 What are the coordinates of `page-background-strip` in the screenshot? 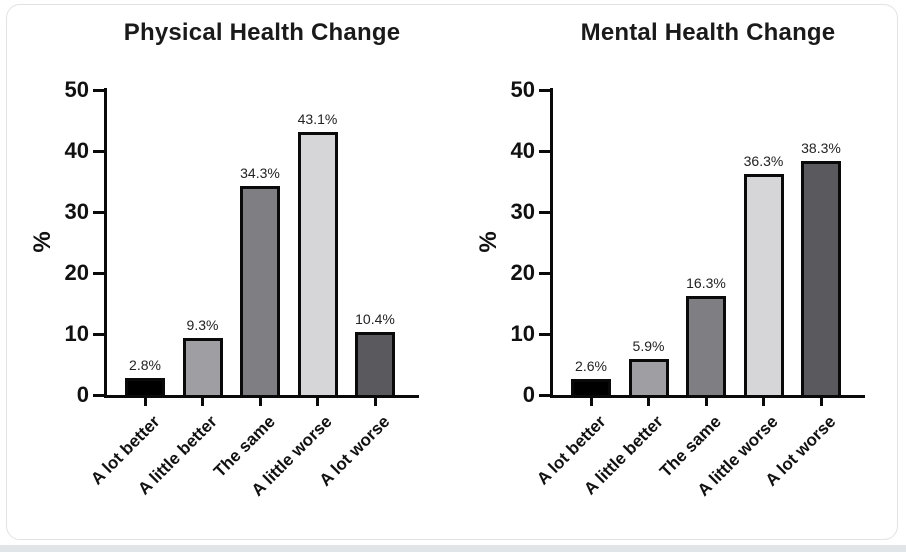 It's located at (453, 548).